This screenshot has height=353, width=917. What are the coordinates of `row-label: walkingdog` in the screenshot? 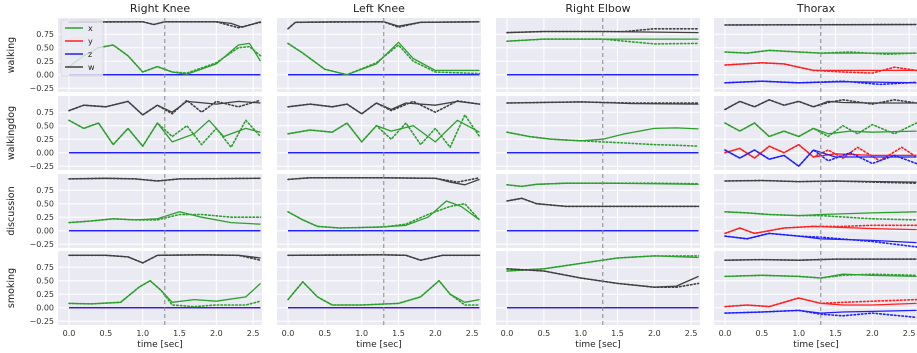 It's located at (11, 133).